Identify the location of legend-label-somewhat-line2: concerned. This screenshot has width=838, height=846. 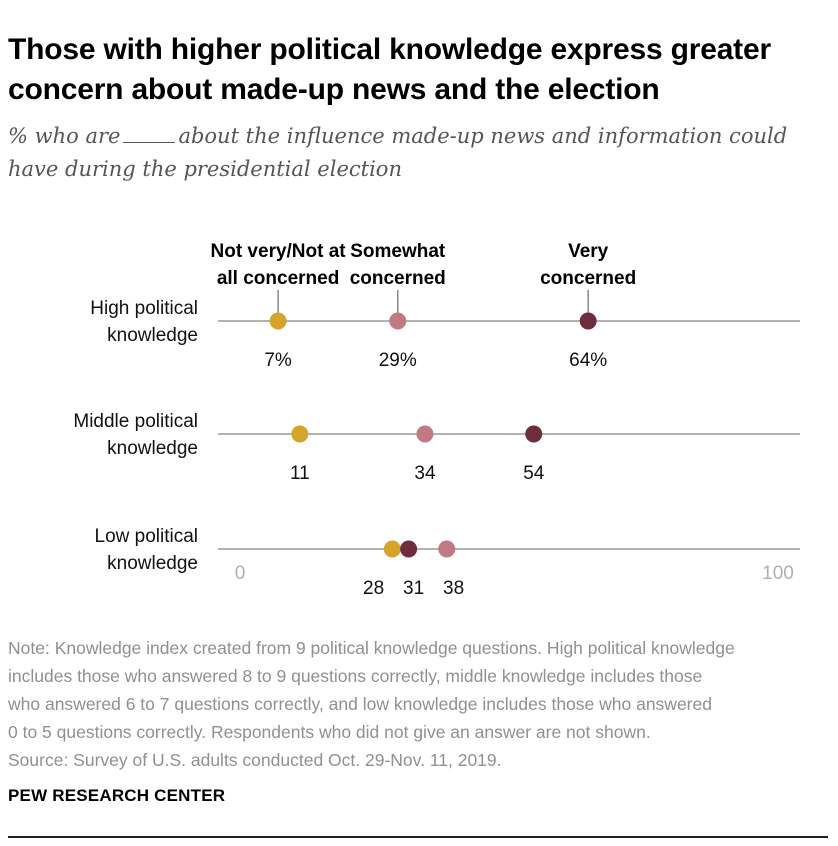
(398, 278).